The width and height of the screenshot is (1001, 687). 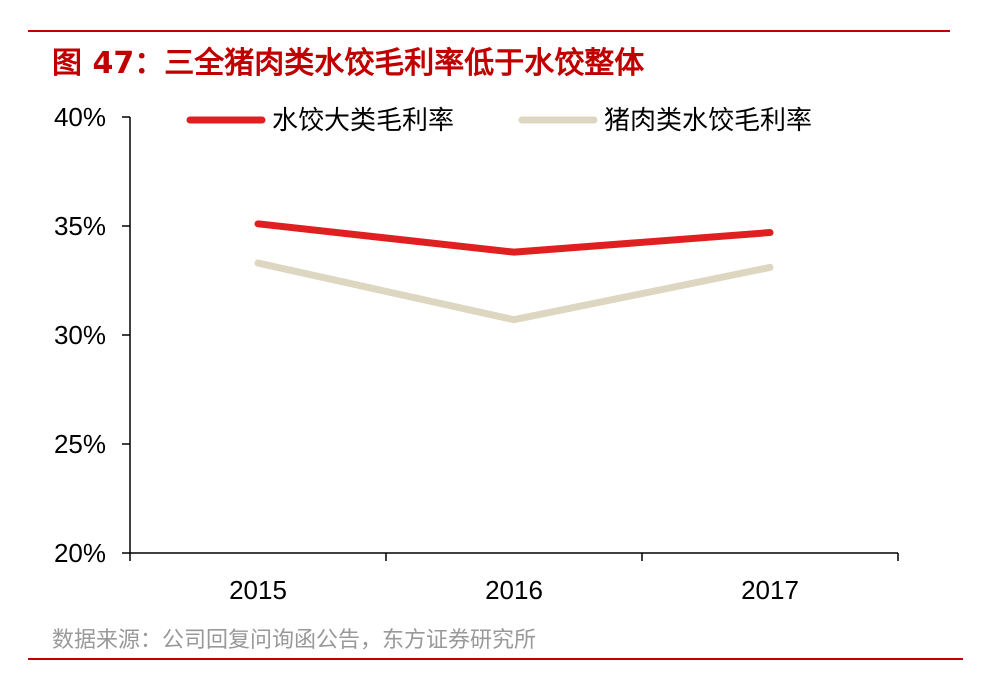 I want to click on figure-title: 图 47：三全猪肉类水饺毛利率低于水饺整体, so click(x=348, y=63).